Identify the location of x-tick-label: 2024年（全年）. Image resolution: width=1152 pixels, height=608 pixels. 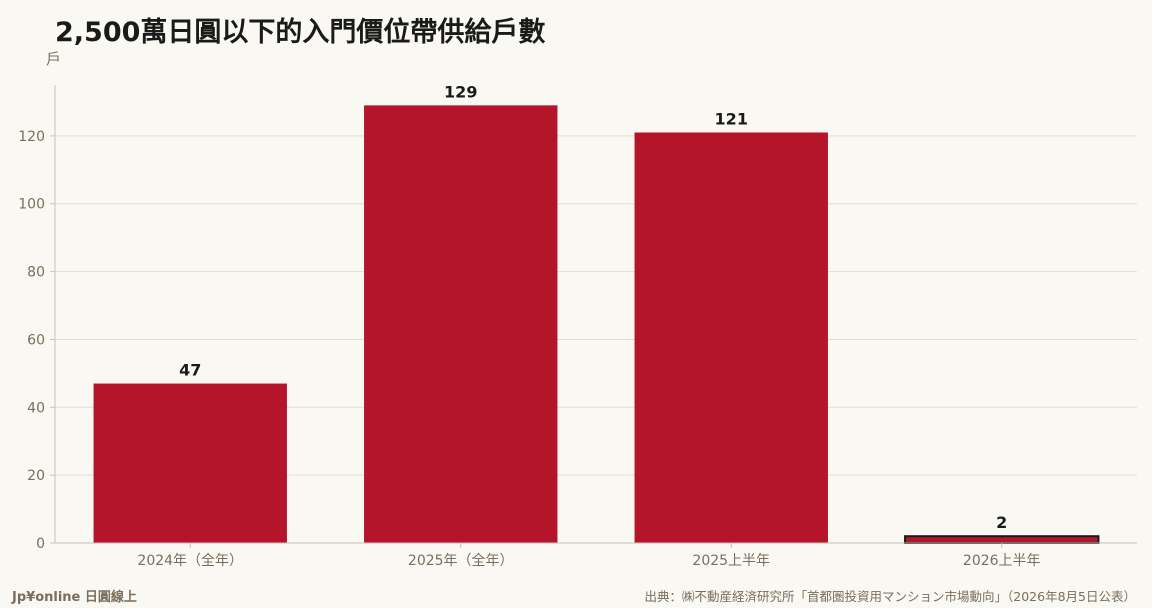
(190, 560).